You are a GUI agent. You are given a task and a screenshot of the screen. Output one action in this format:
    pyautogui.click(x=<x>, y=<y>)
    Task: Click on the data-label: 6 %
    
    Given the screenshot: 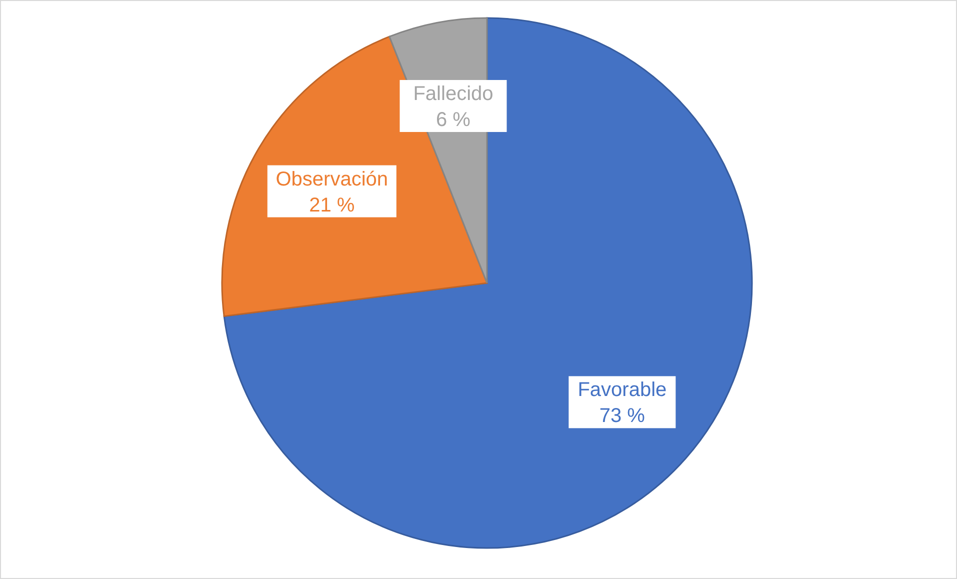 What is the action you would take?
    pyautogui.click(x=453, y=119)
    